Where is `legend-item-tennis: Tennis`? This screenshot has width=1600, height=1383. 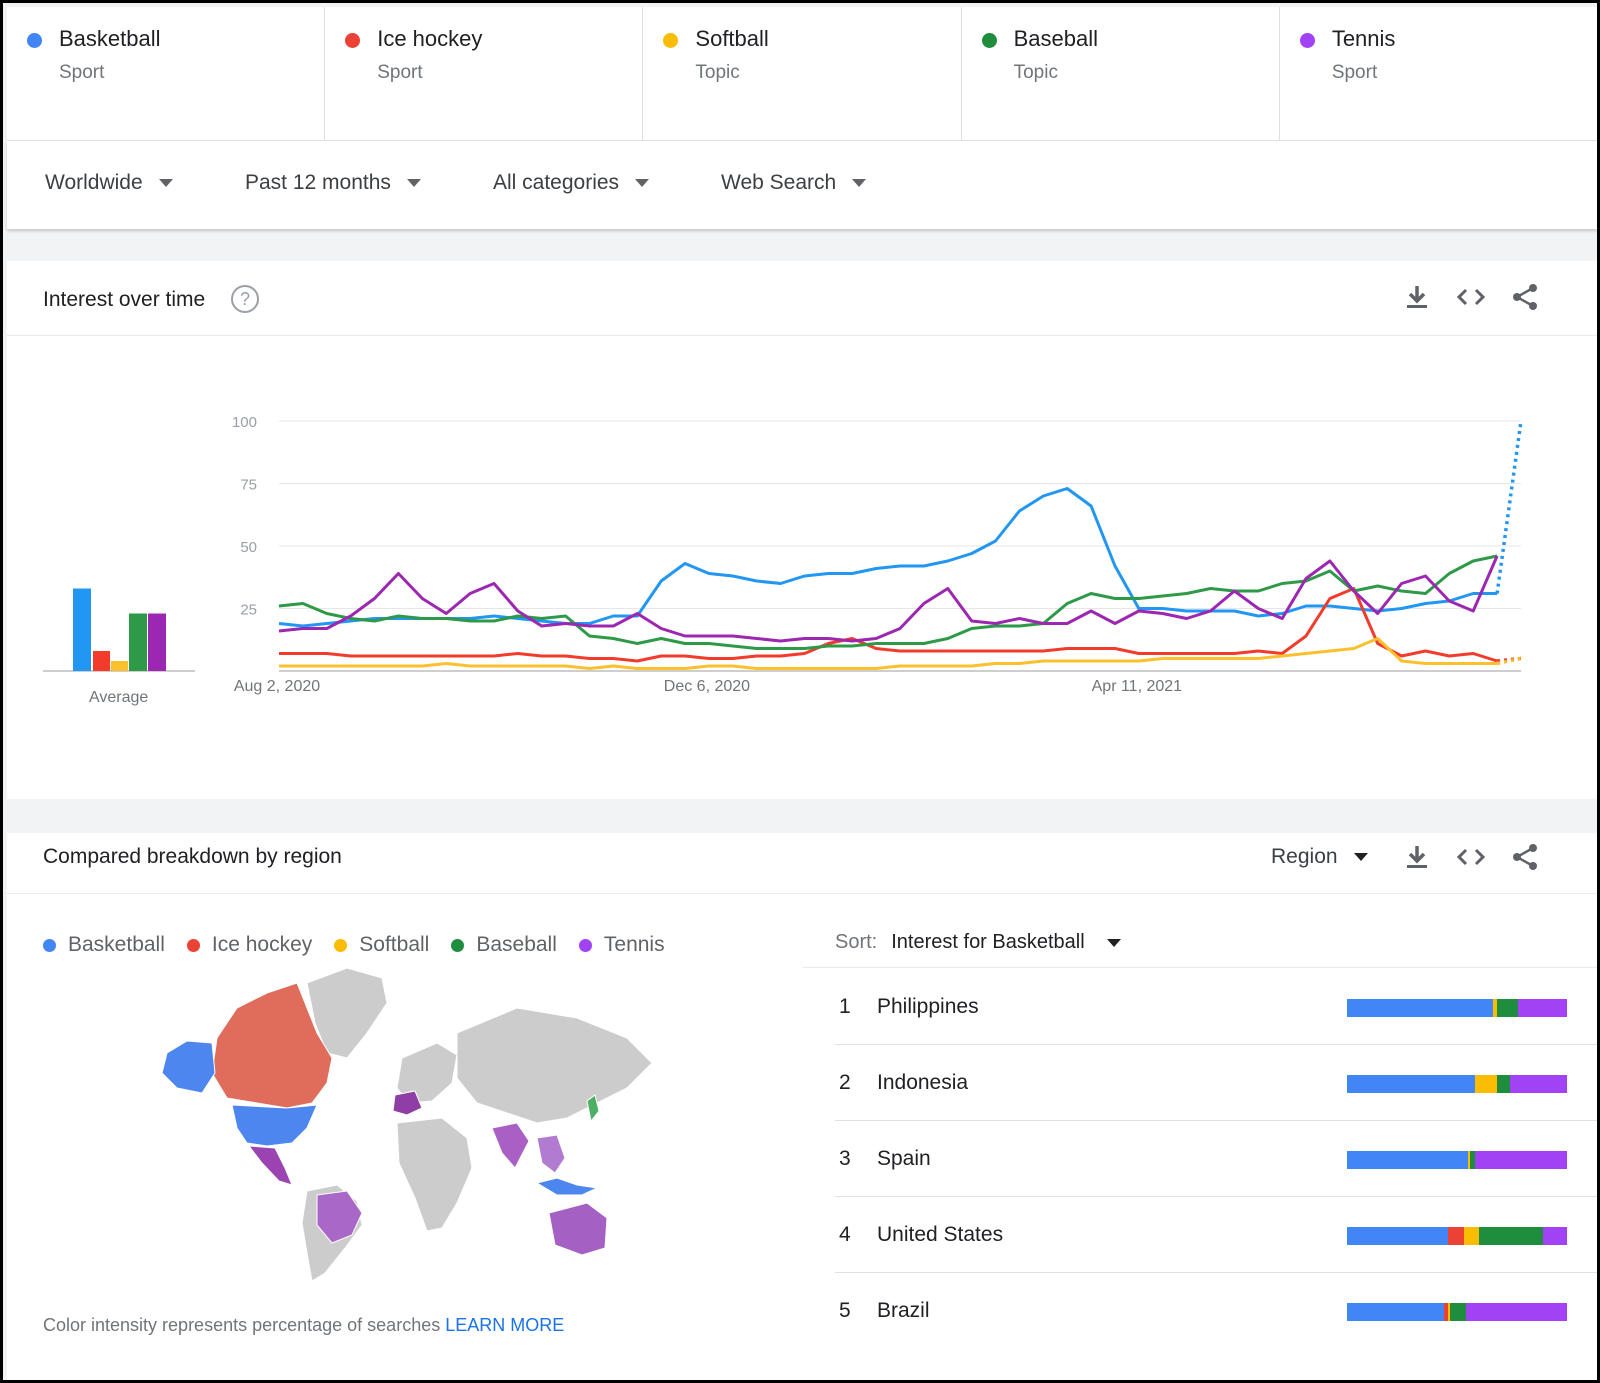
legend-item-tennis: Tennis is located at coordinates (621, 945).